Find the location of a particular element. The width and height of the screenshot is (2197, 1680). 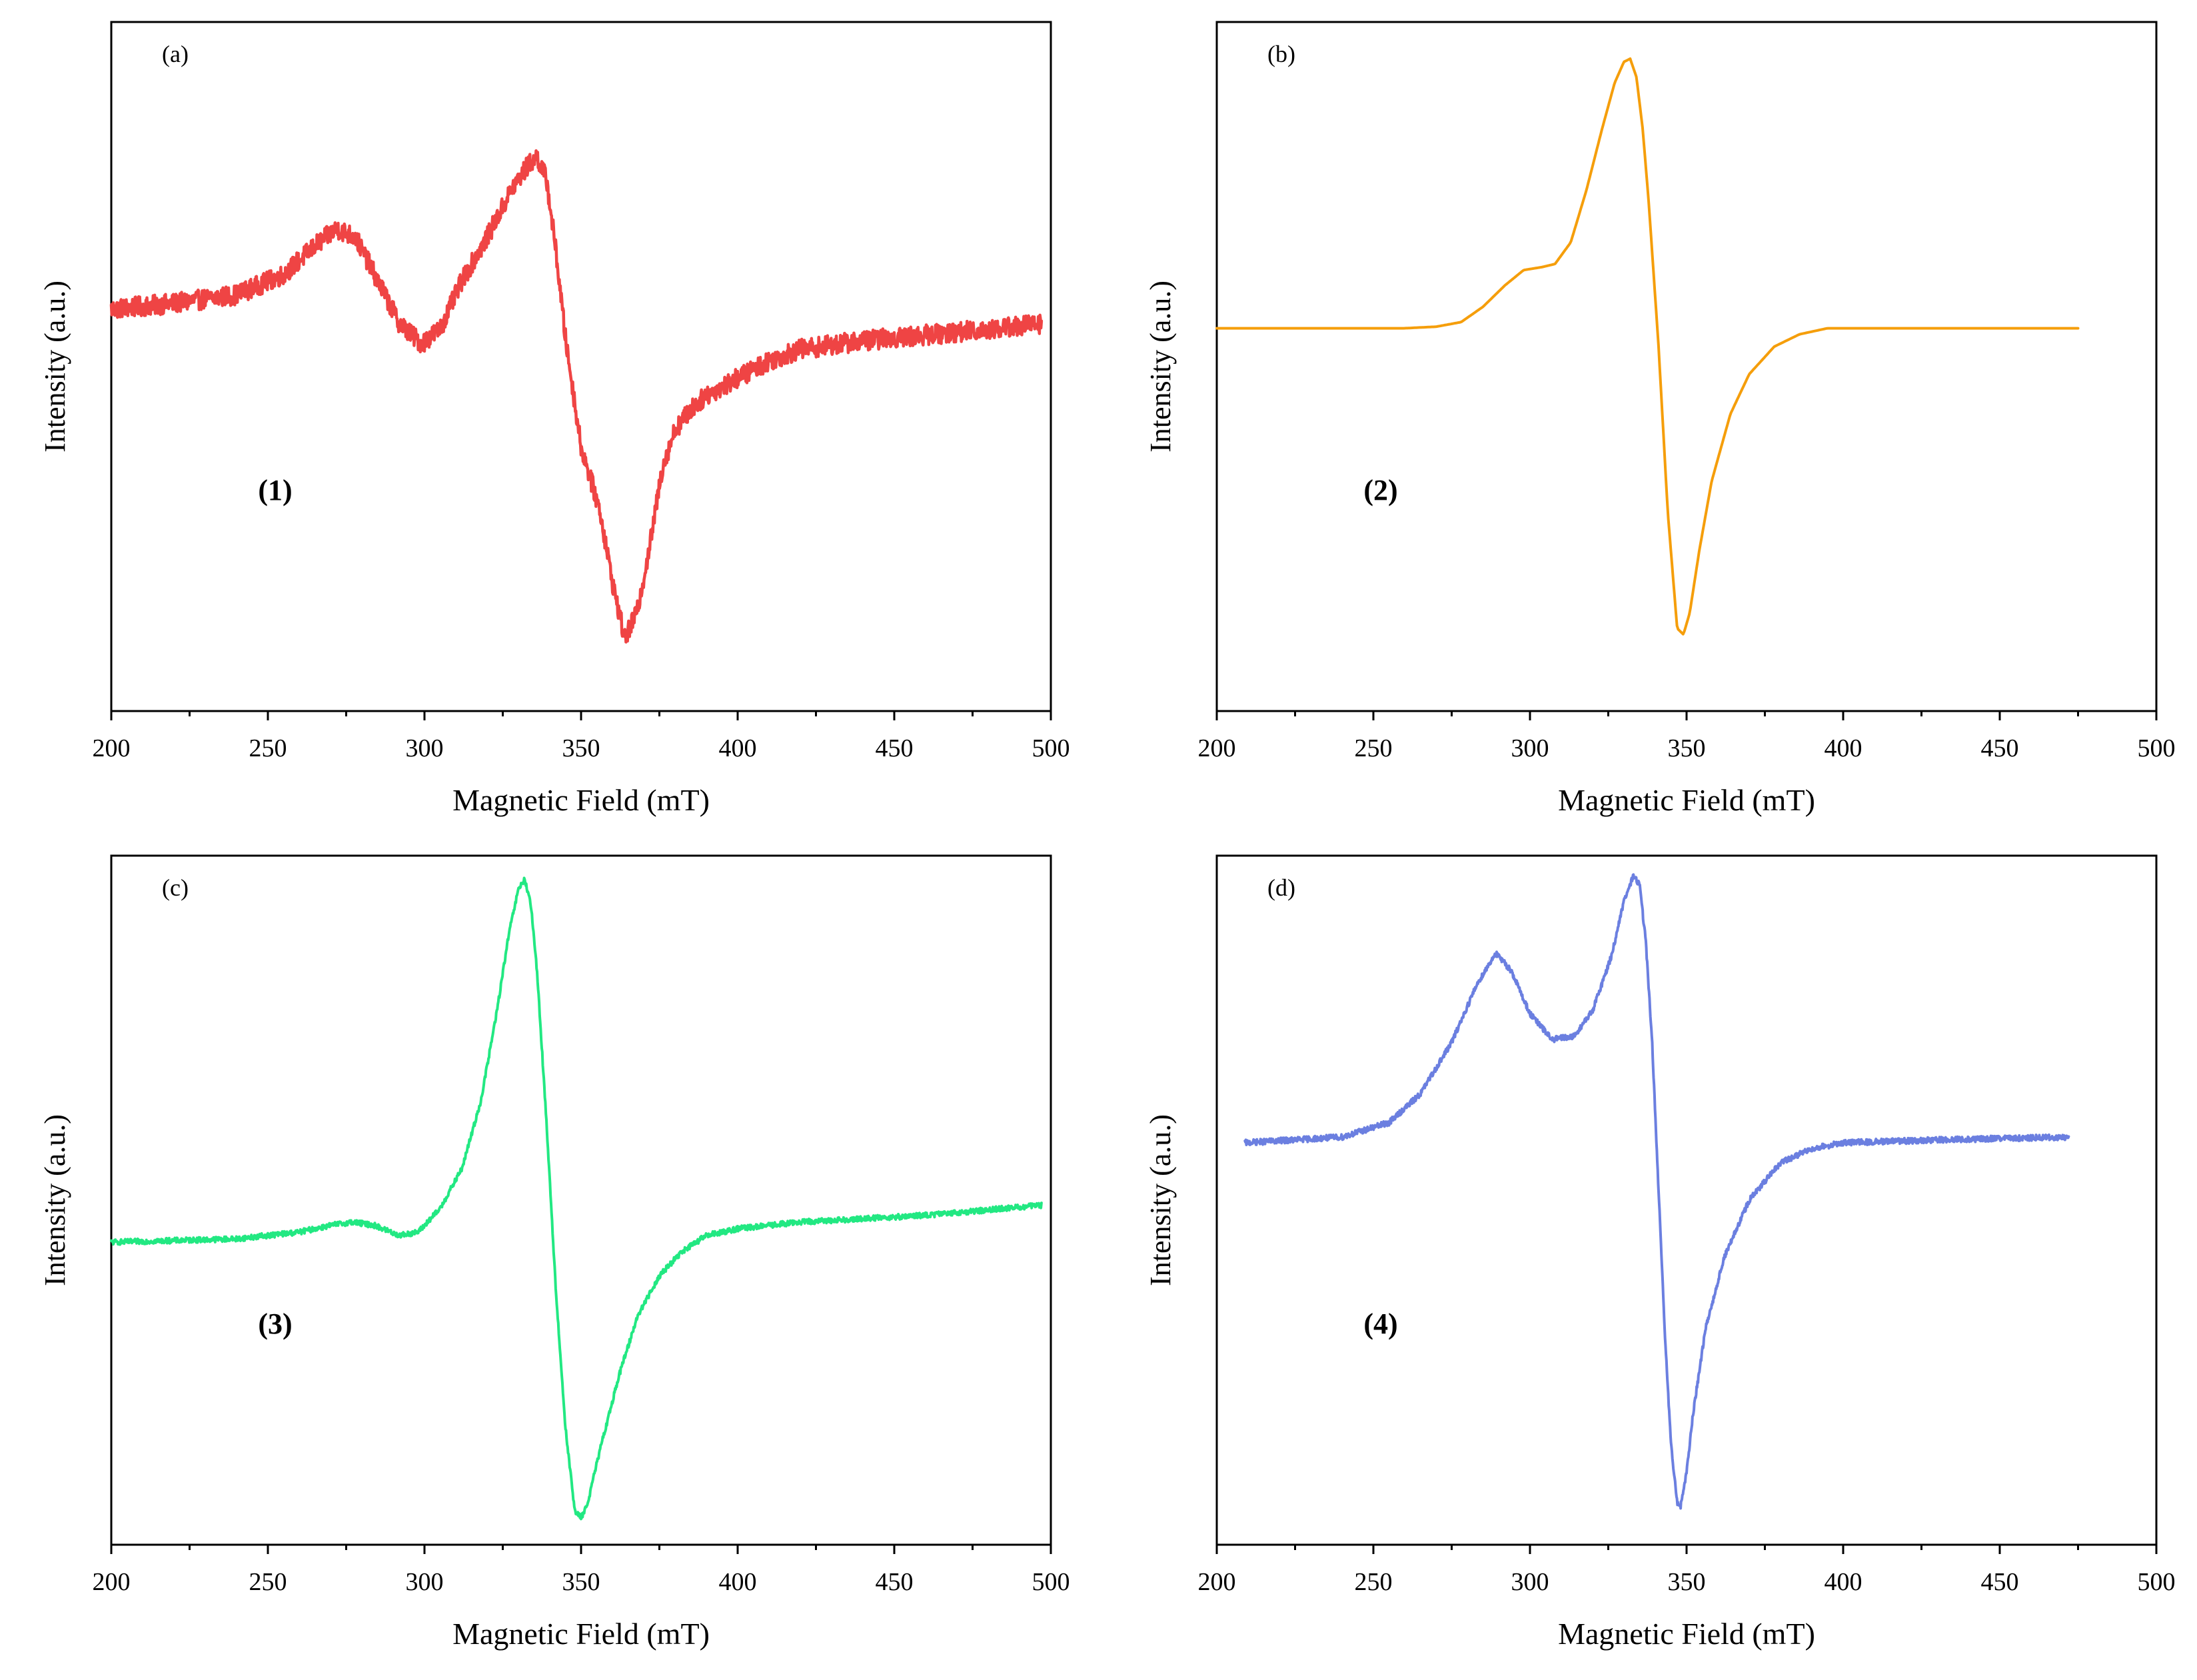

panel-label: (d) is located at coordinates (1281, 887).